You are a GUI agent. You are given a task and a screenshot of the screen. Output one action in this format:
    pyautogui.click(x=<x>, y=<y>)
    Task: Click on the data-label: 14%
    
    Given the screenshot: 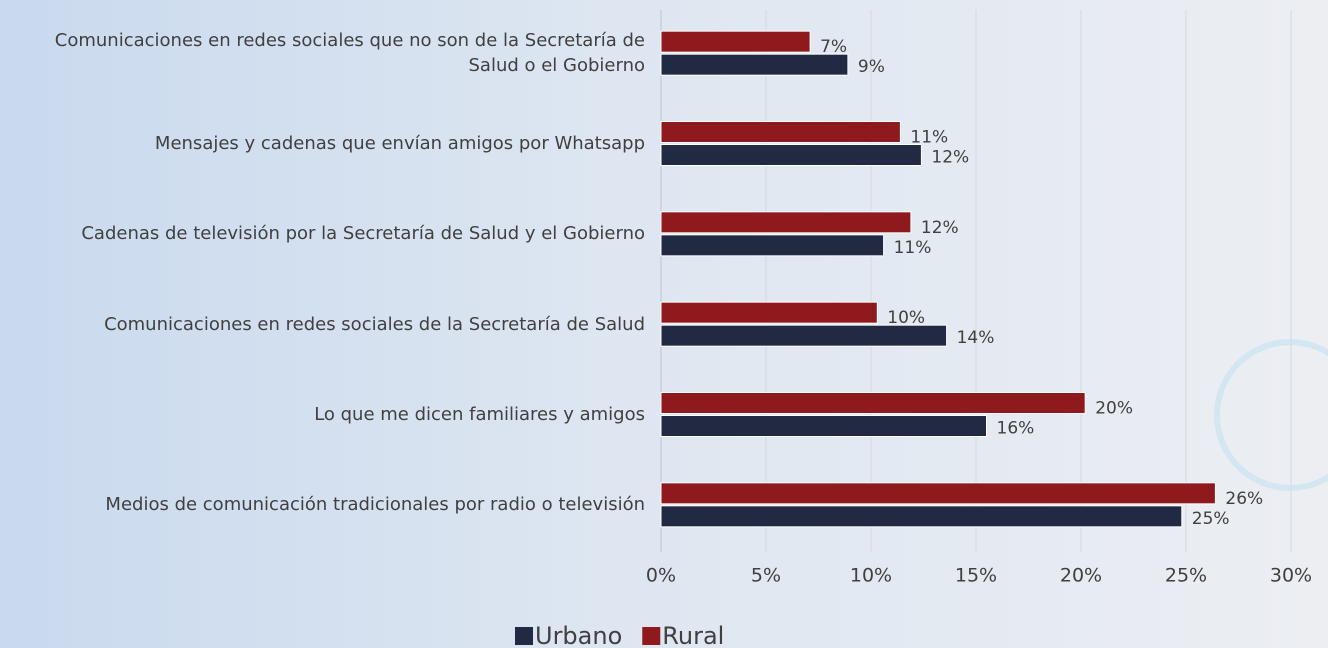 What is the action you would take?
    pyautogui.click(x=976, y=338)
    